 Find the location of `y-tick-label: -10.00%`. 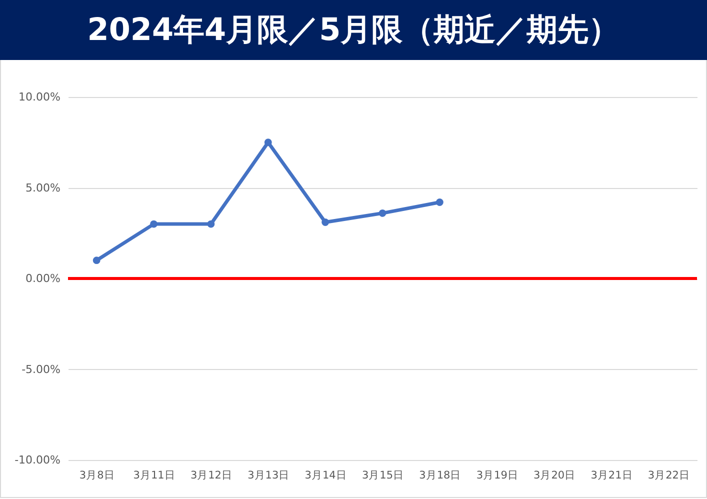

y-tick-label: -10.00% is located at coordinates (37, 460).